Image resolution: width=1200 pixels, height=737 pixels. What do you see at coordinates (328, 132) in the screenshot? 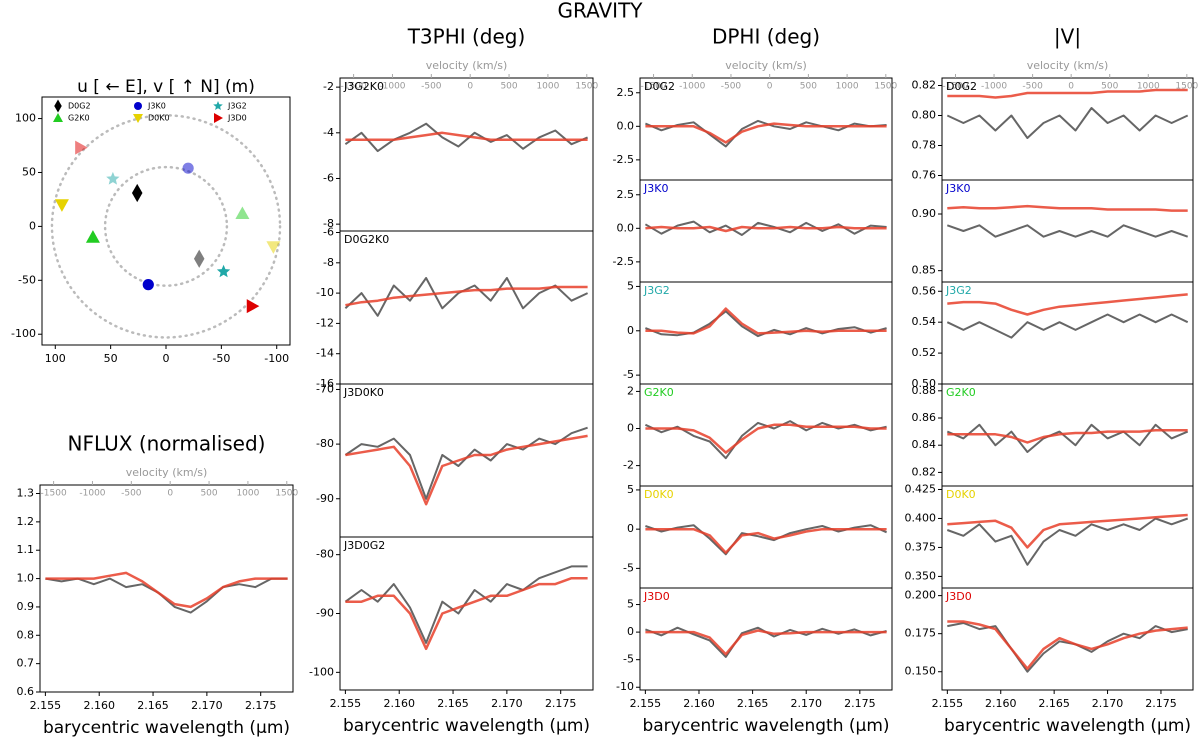
I see `y-tick-label: -4` at bounding box center [328, 132].